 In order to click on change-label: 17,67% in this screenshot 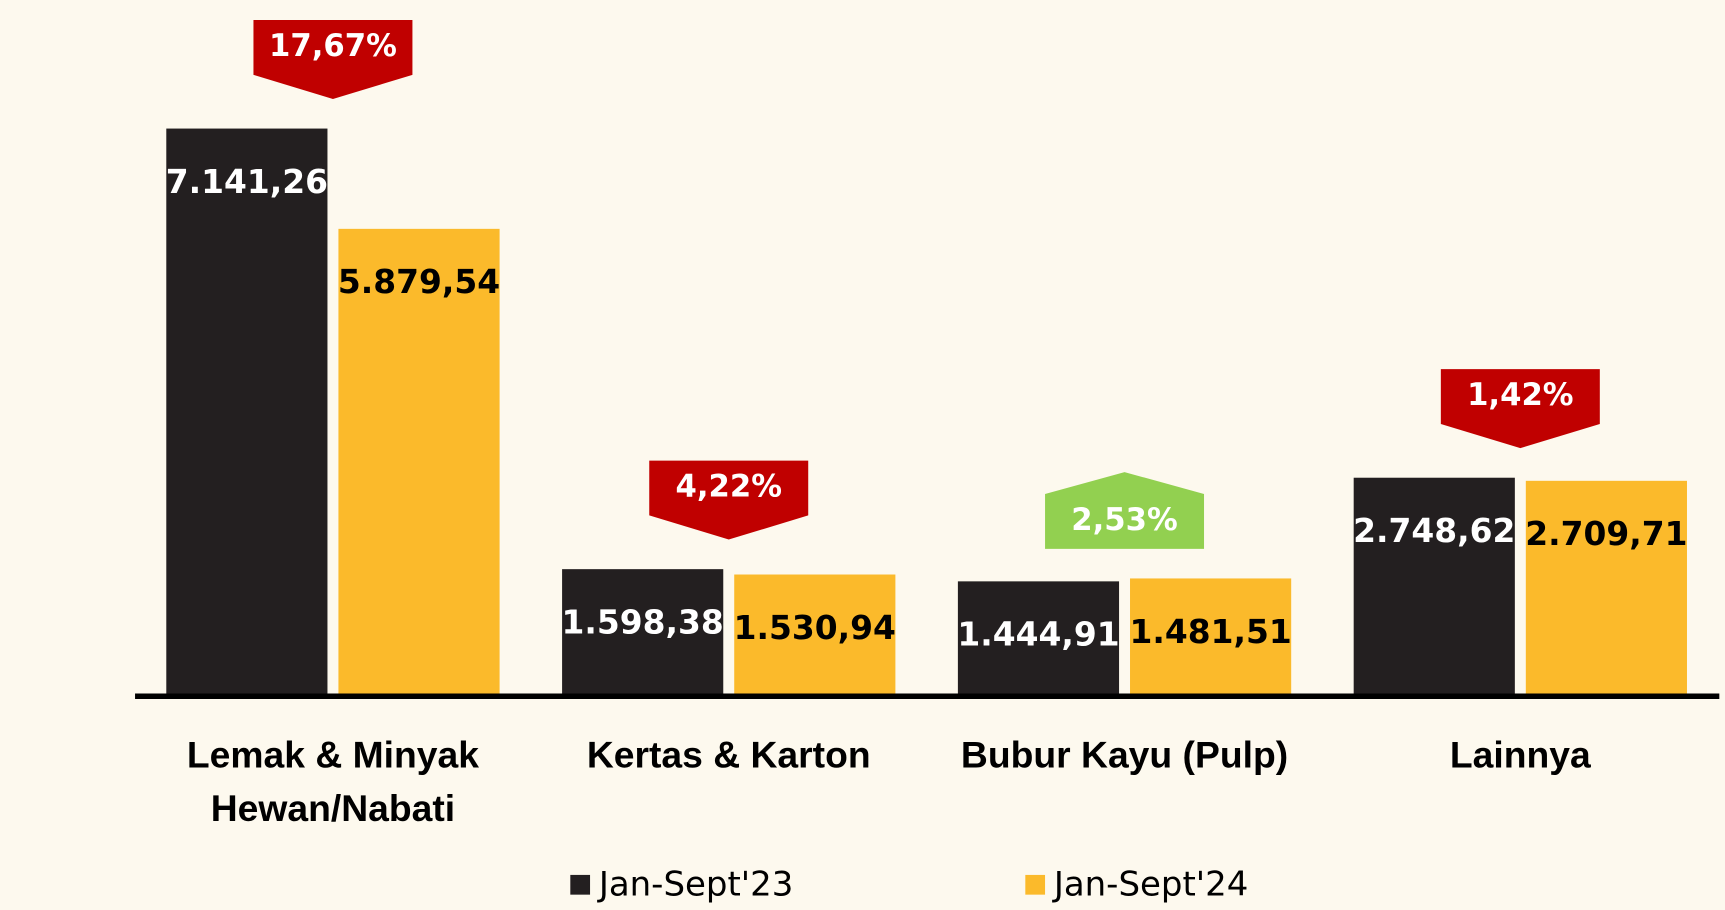, I will do `click(333, 46)`.